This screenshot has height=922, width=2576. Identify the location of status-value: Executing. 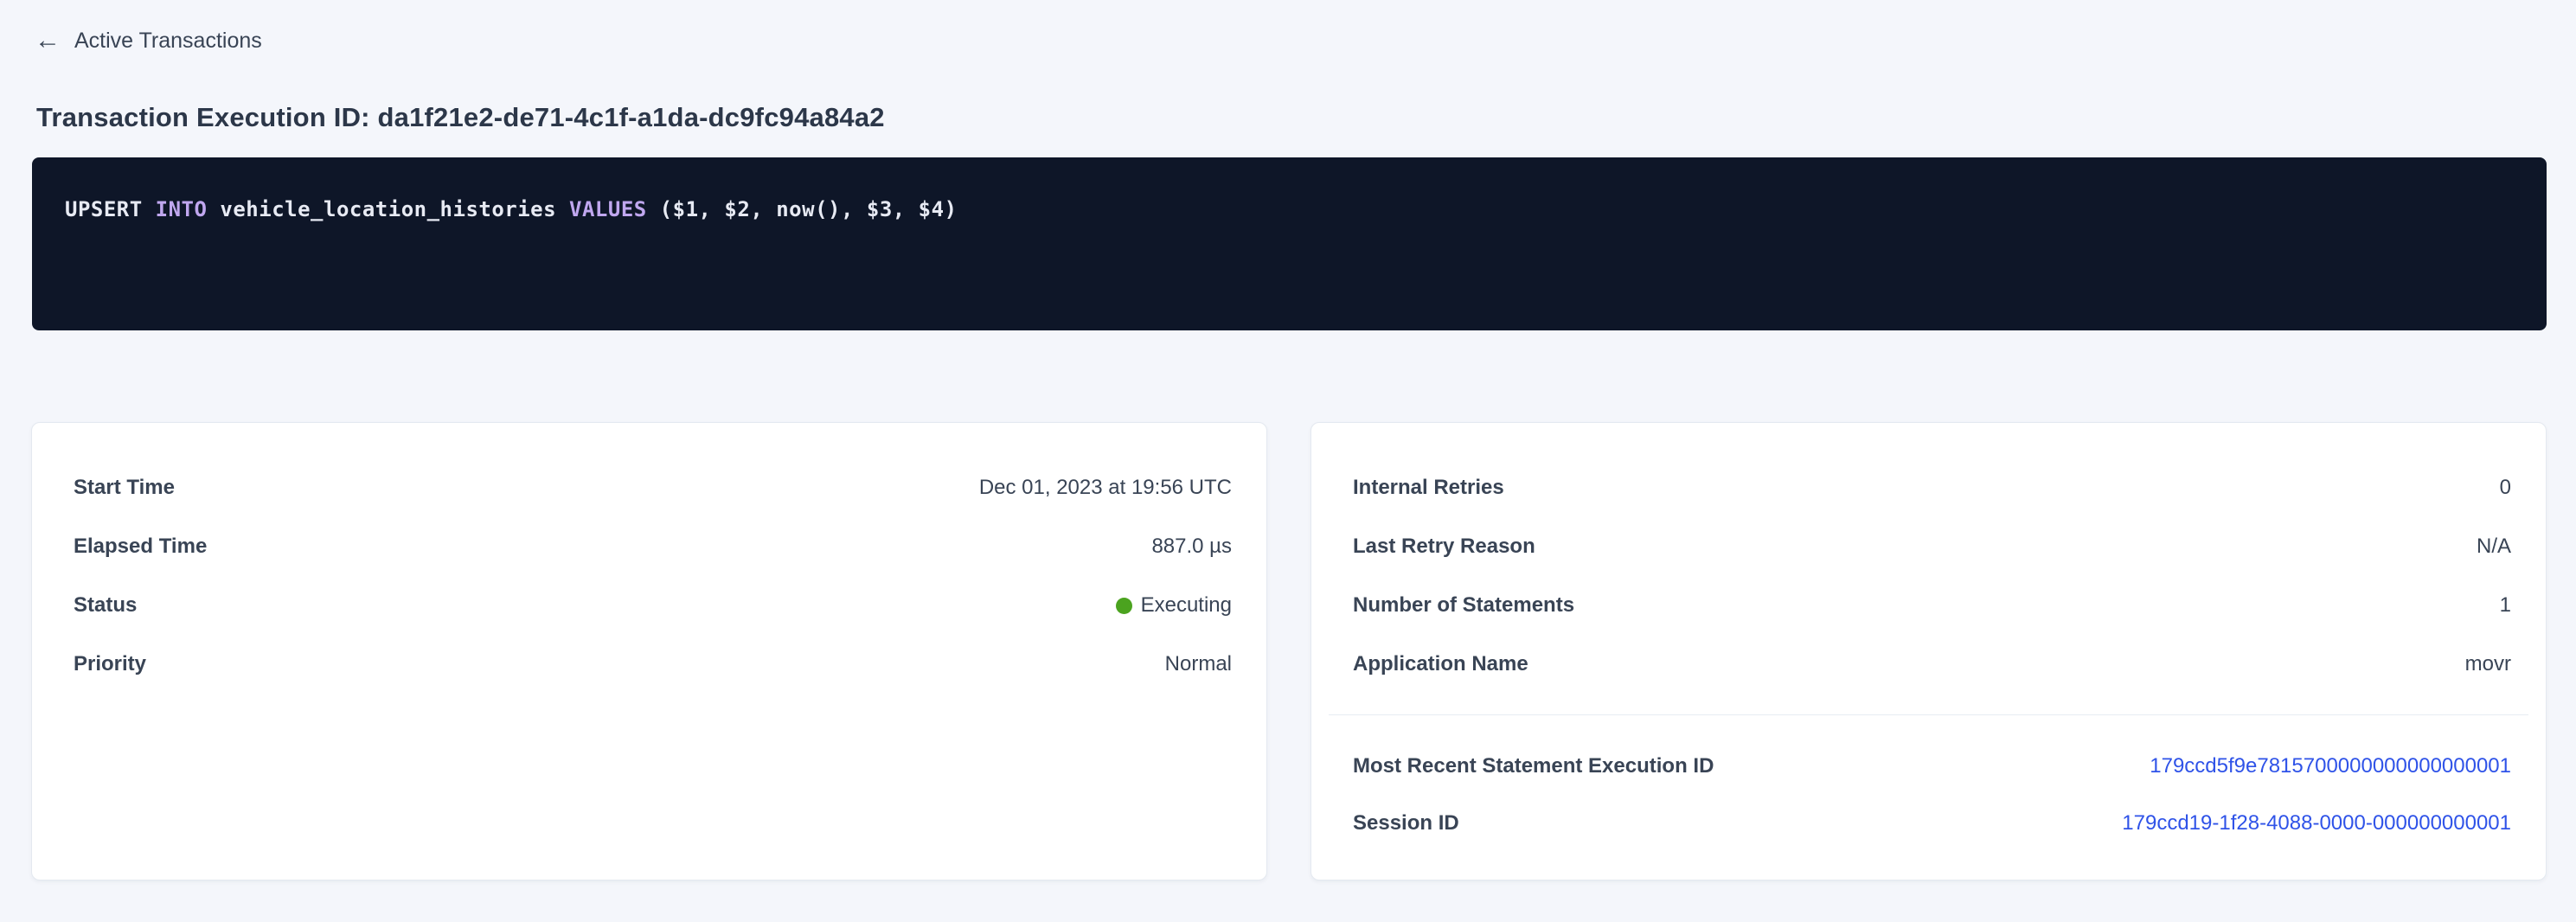
(1173, 605).